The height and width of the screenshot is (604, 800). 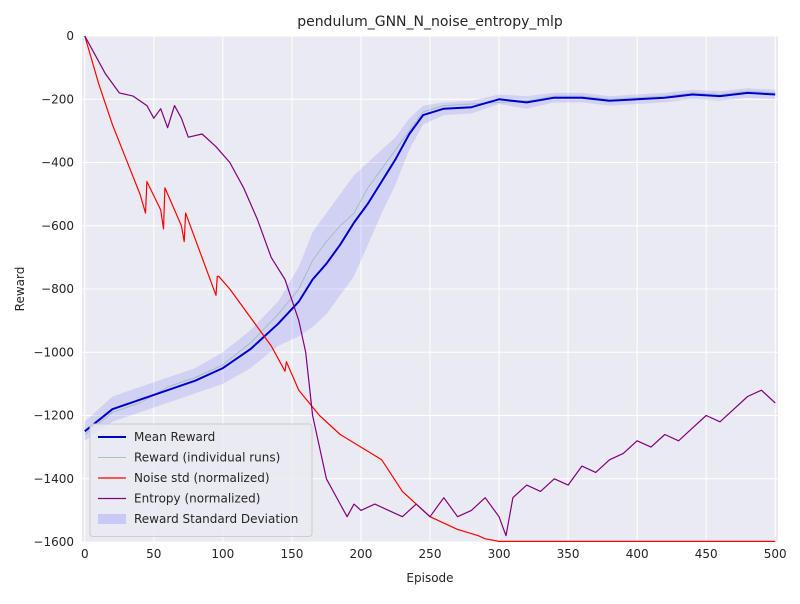 I want to click on x-tick-label: 150, so click(x=291, y=554).